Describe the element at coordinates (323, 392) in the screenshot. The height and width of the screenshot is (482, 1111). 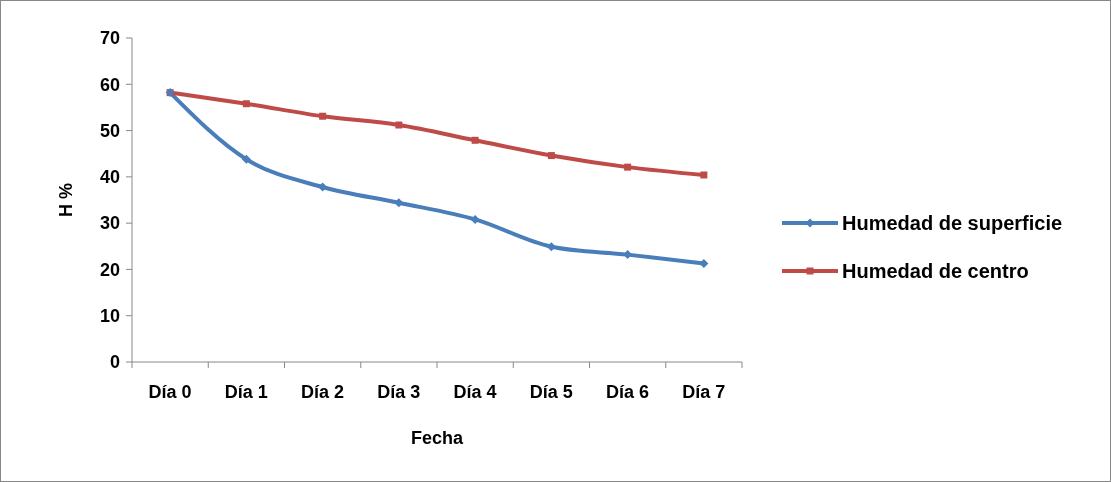
I see `x-tick-label: Día 2` at that location.